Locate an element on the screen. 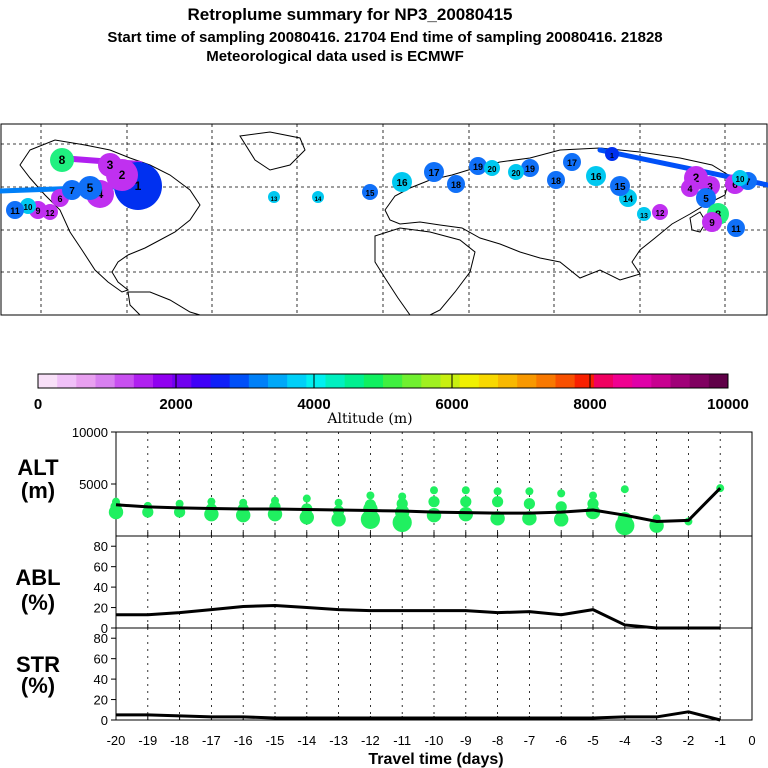  figure-title: Retroplume summary for NP3_20080415 is located at coordinates (349, 14).